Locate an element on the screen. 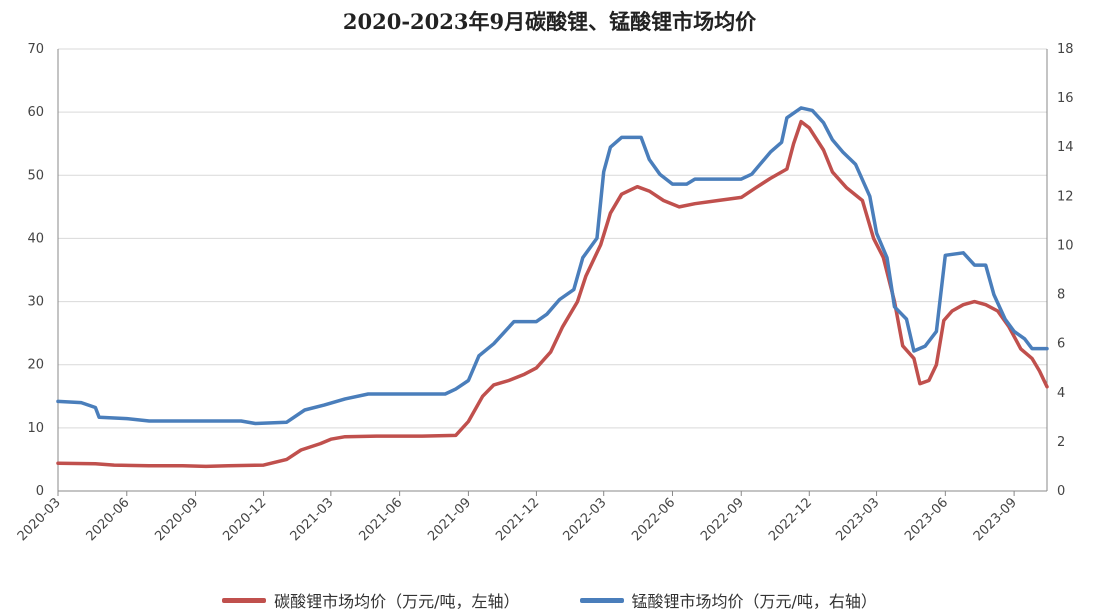 The width and height of the screenshot is (1099, 613). y-left-tick-label: 40 is located at coordinates (35, 238).